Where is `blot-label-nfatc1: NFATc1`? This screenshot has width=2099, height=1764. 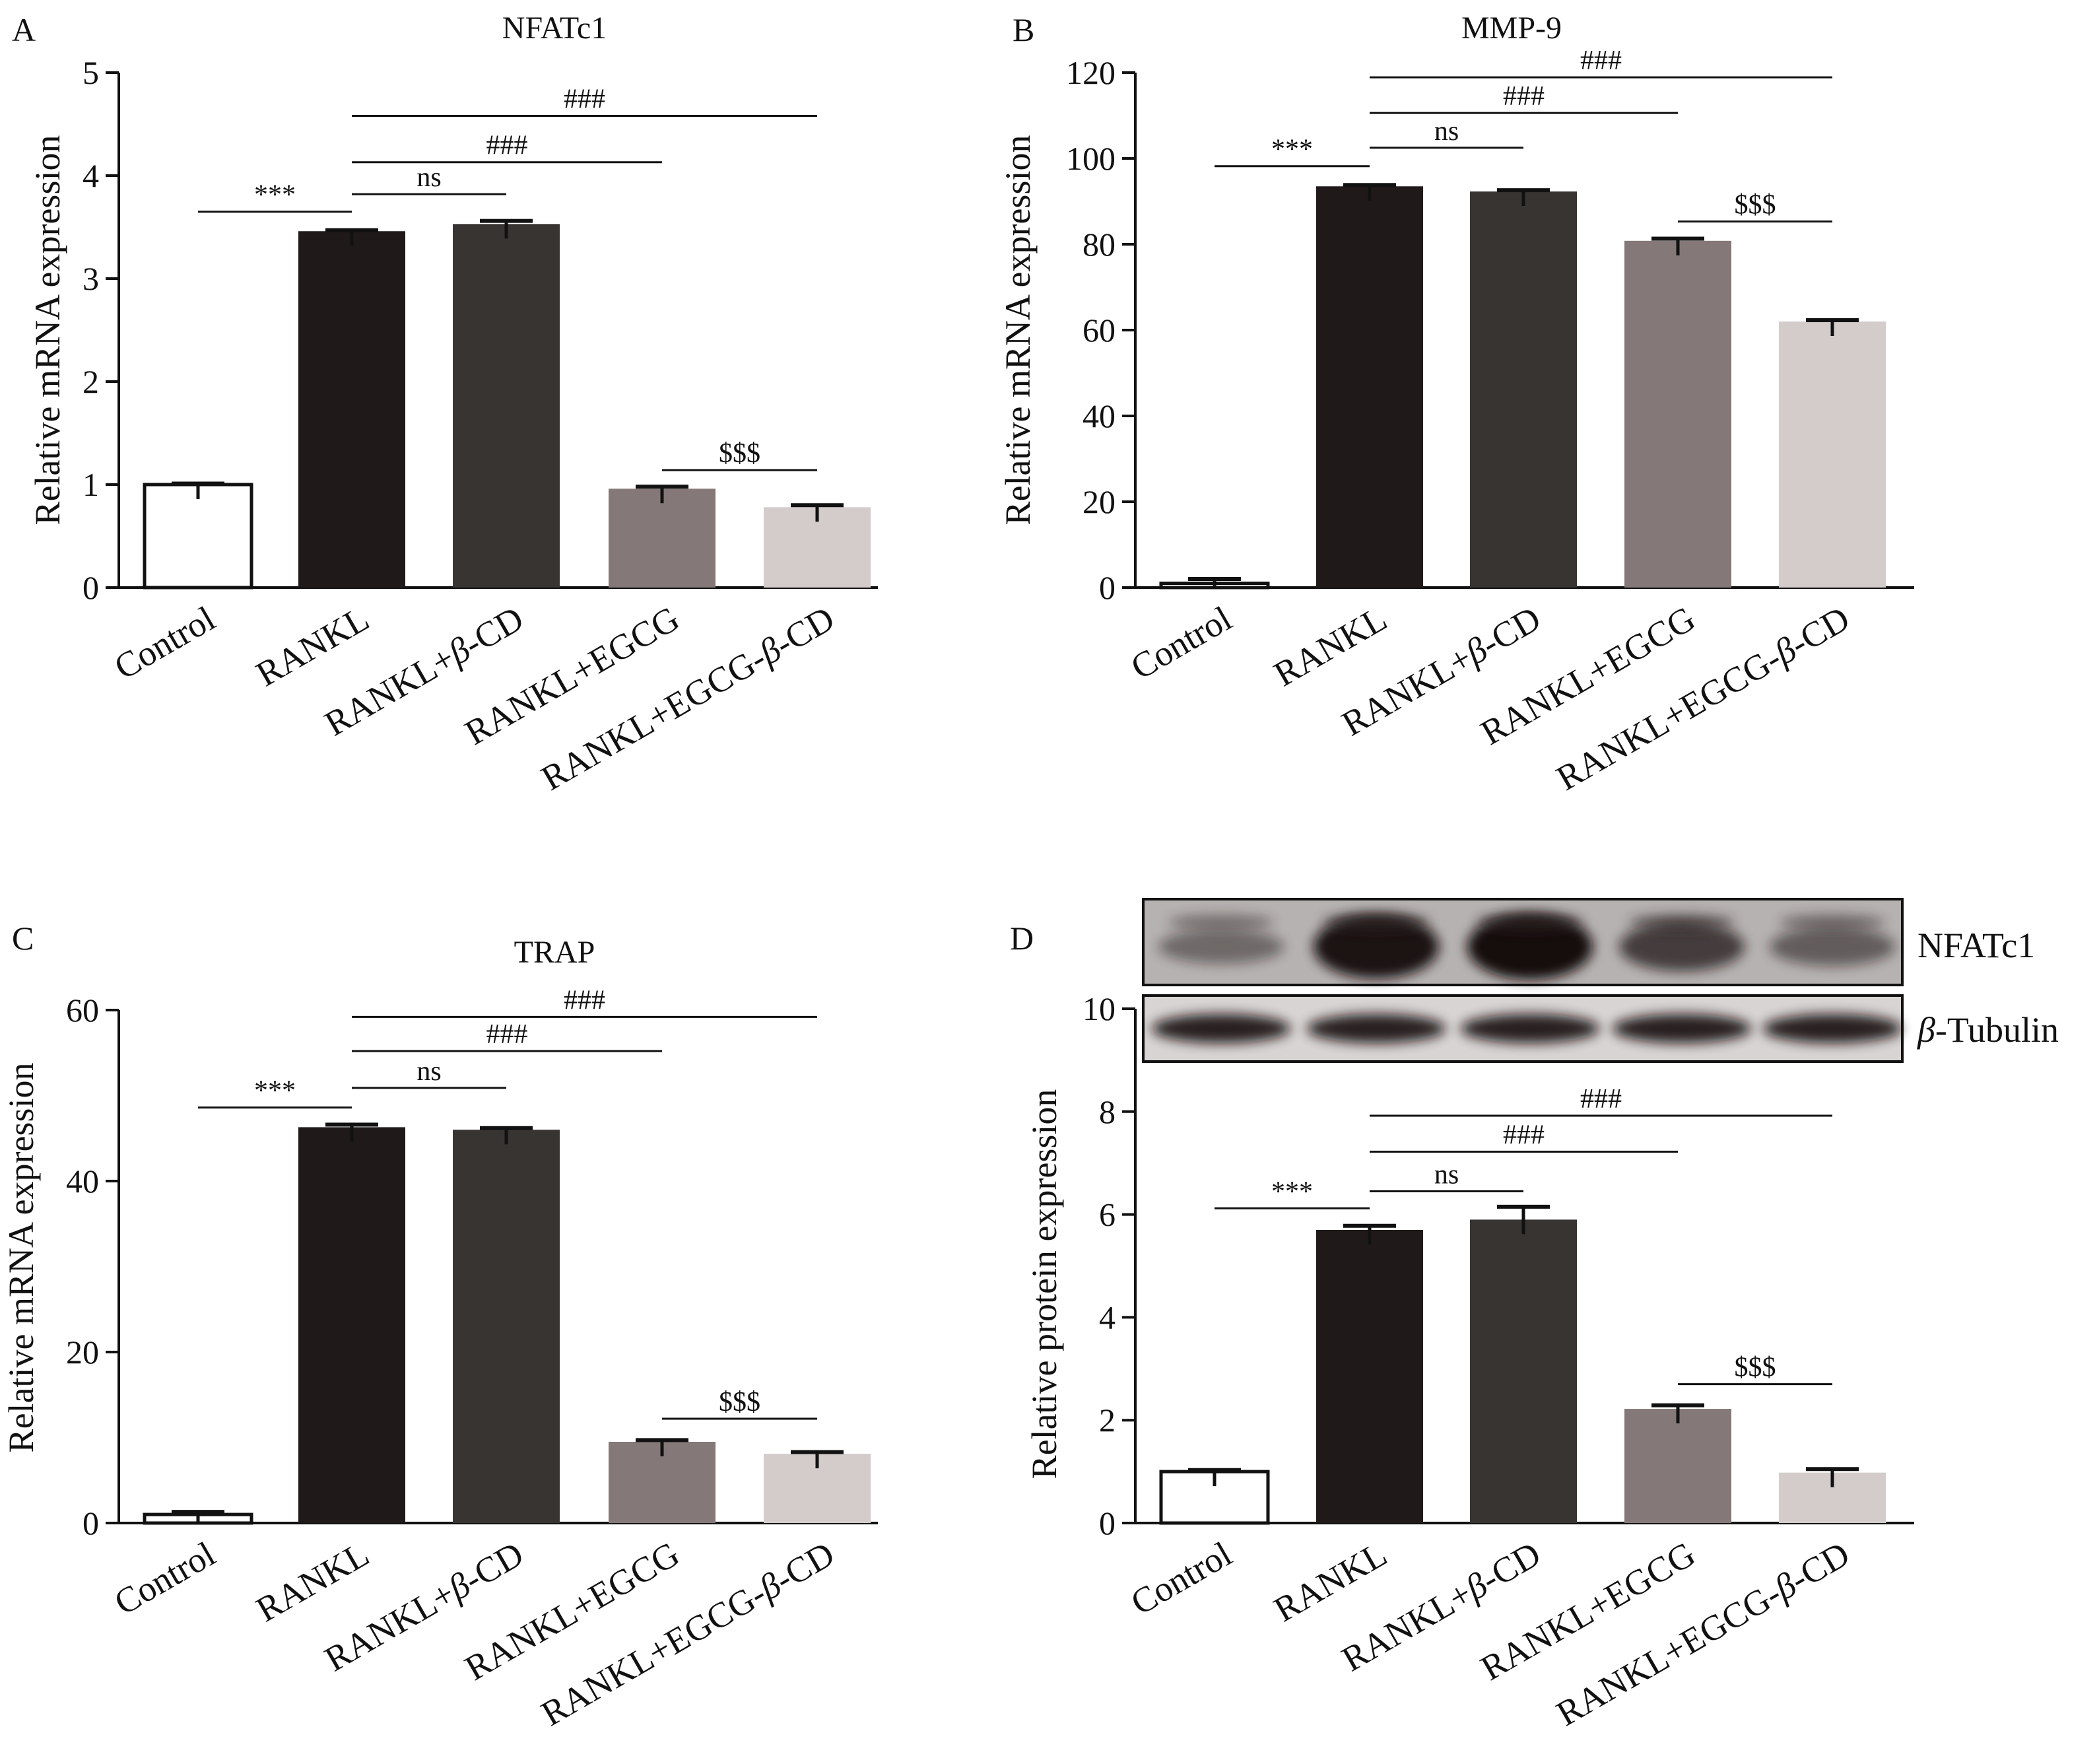
blot-label-nfatc1: NFATc1 is located at coordinates (1976, 945).